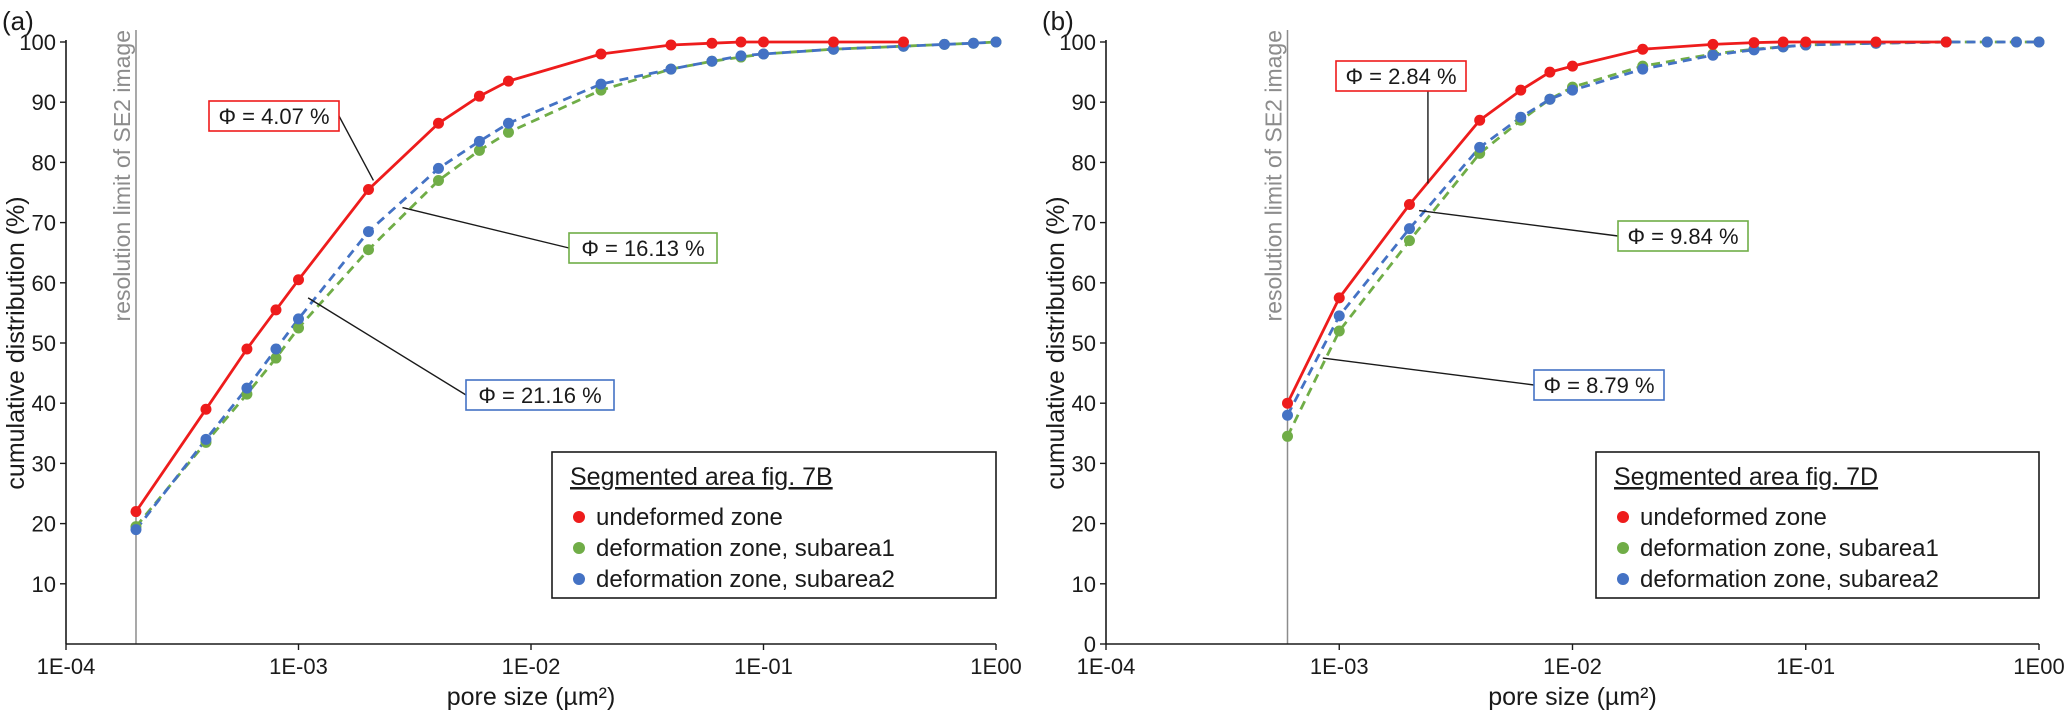 The image size is (2067, 713). What do you see at coordinates (579, 579) in the screenshot?
I see `legend-marker-subarea2` at bounding box center [579, 579].